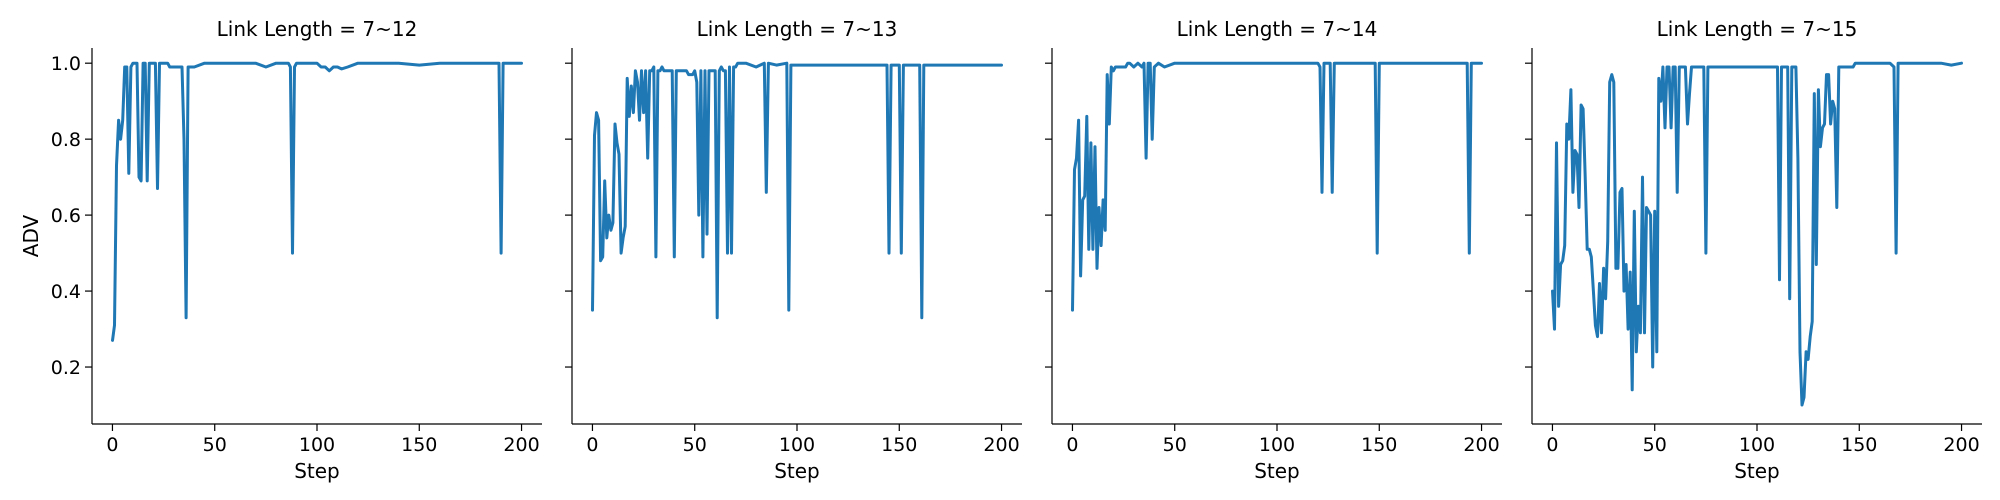  What do you see at coordinates (66, 140) in the screenshot?
I see `y-tick-label: 0.8` at bounding box center [66, 140].